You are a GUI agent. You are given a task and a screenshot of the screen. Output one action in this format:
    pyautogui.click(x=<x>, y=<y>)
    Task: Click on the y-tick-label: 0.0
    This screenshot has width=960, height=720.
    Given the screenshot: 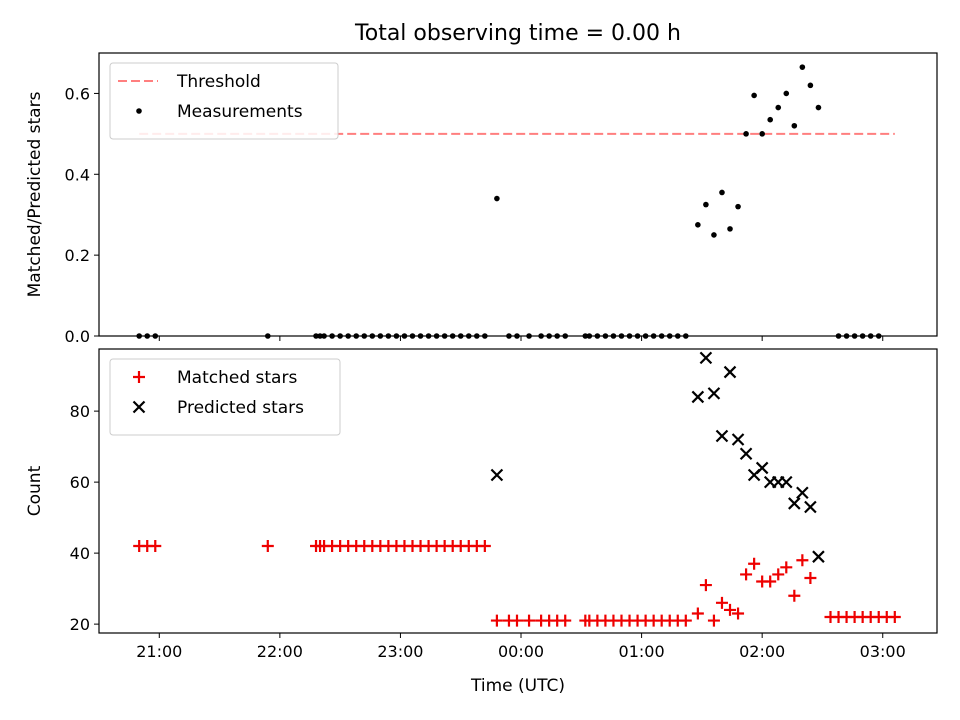 What is the action you would take?
    pyautogui.click(x=77, y=336)
    